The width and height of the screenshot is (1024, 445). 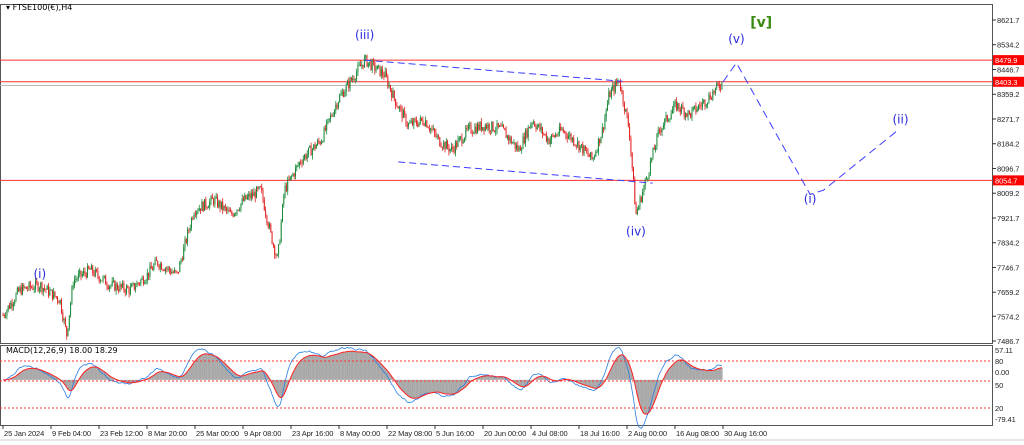 What do you see at coordinates (505, 433) in the screenshot?
I see `x-tick-label: 20 Jun 00:00` at bounding box center [505, 433].